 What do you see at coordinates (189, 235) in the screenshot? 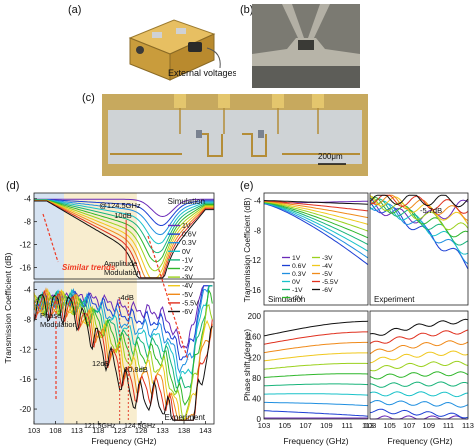
I see `legend-item: 0.6V` at bounding box center [189, 235].